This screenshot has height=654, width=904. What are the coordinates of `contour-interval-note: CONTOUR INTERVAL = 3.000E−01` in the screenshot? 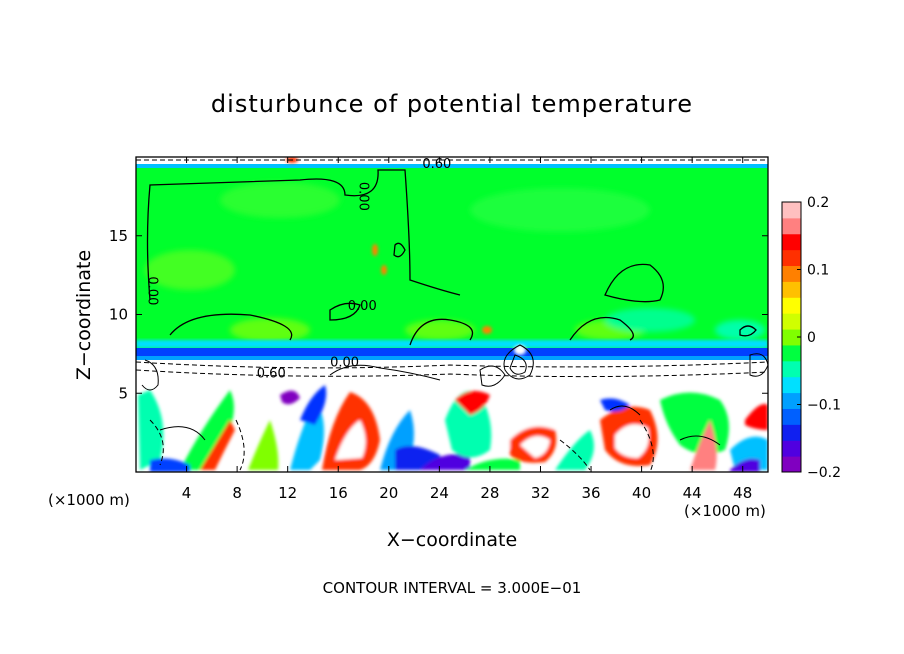 It's located at (452, 588).